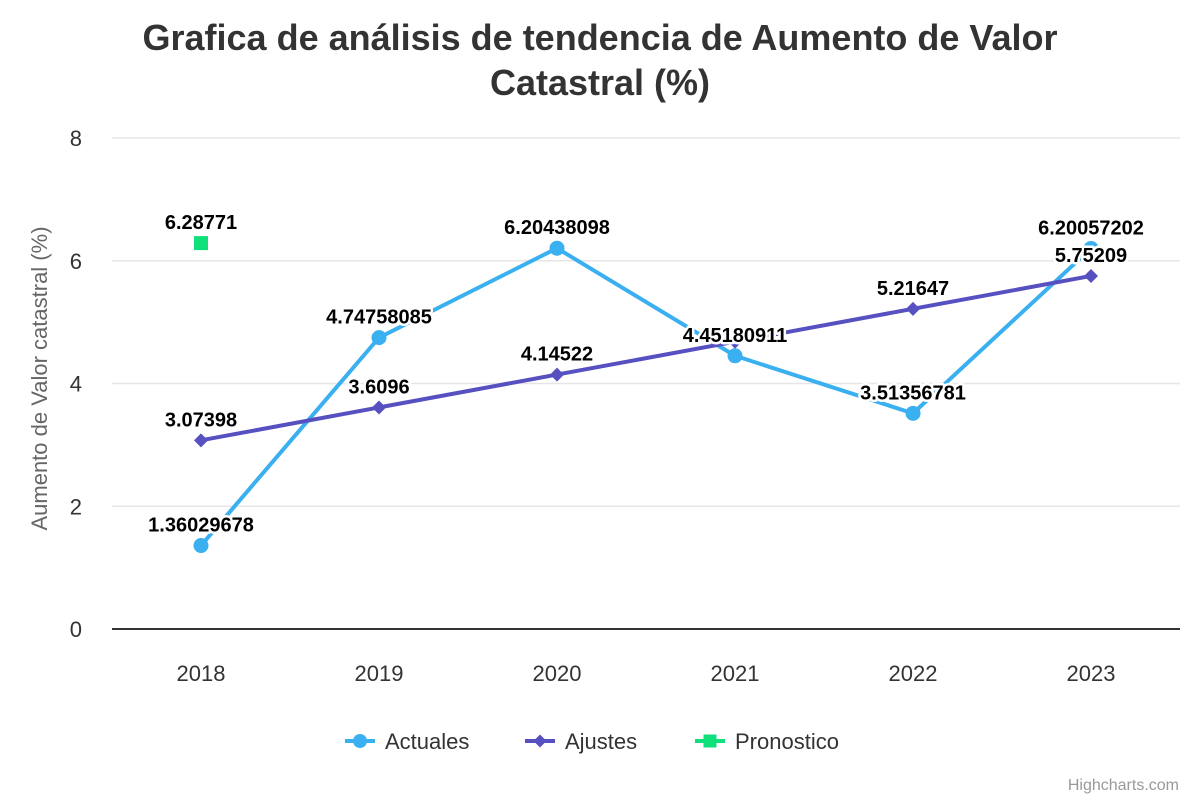 This screenshot has width=1200, height=800. I want to click on legend-square-icon, so click(710, 741).